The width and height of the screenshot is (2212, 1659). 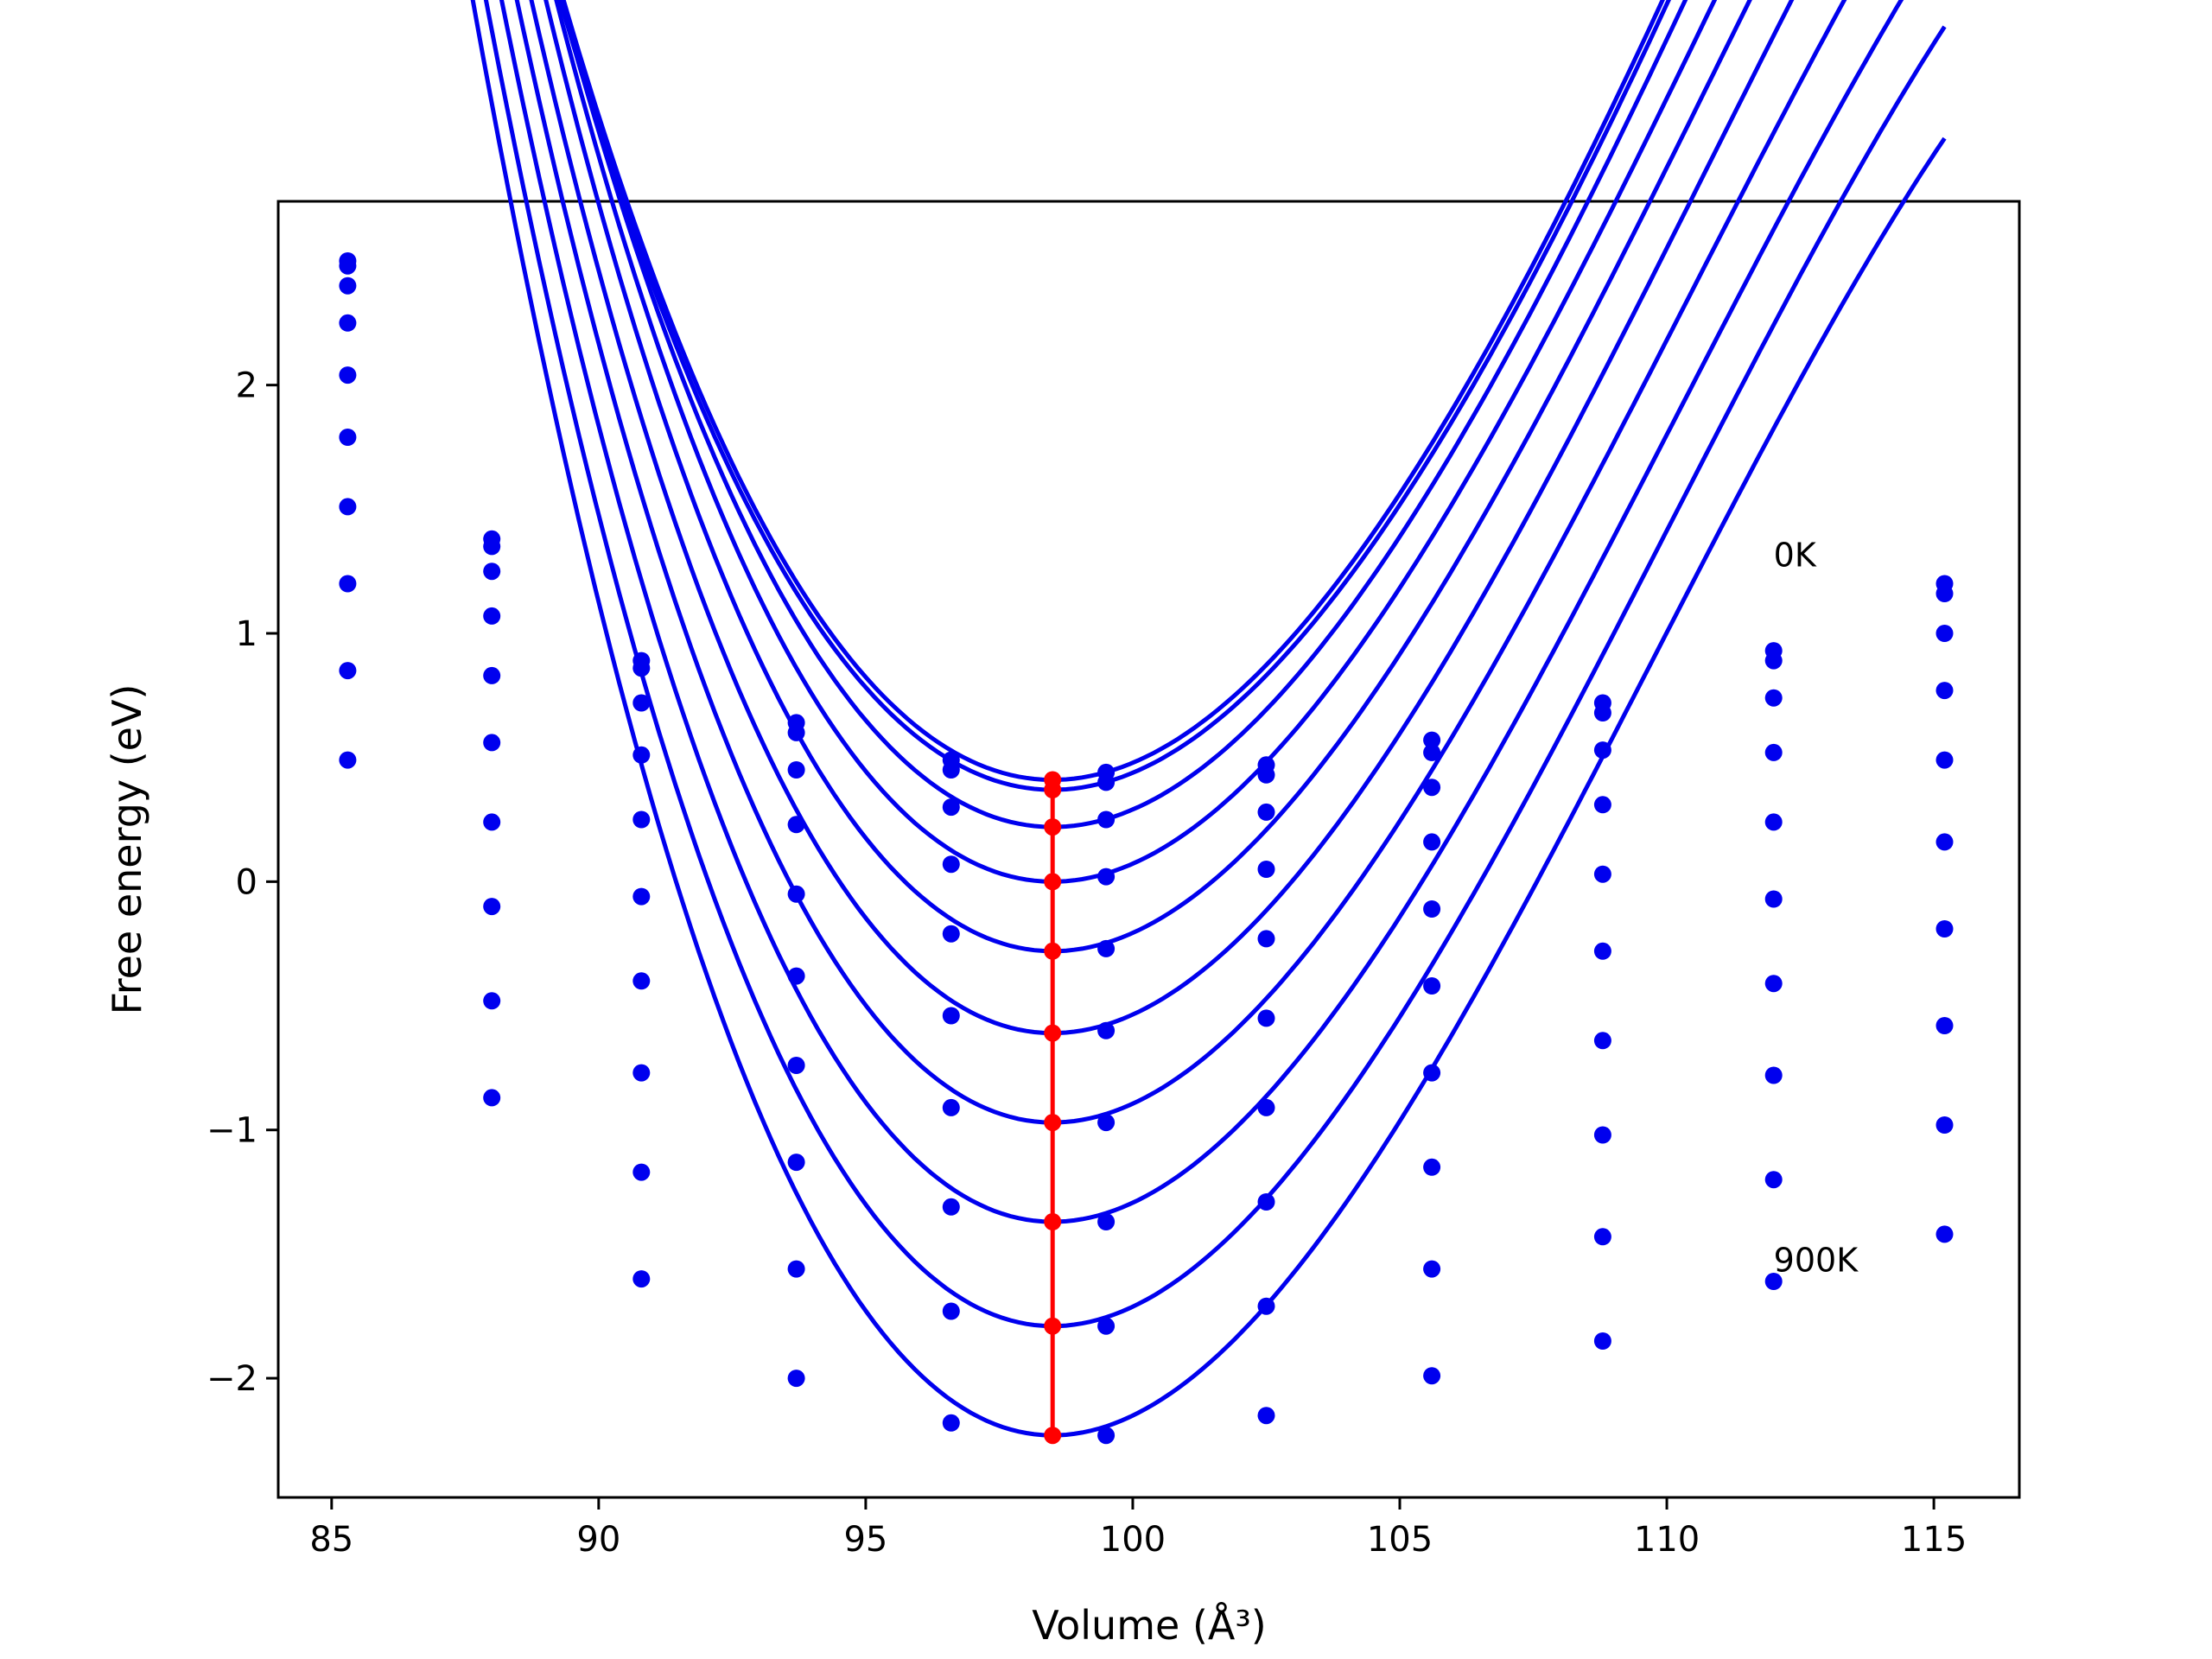 I want to click on y-axis: −2 −1 0 1 2, so click(x=242, y=882).